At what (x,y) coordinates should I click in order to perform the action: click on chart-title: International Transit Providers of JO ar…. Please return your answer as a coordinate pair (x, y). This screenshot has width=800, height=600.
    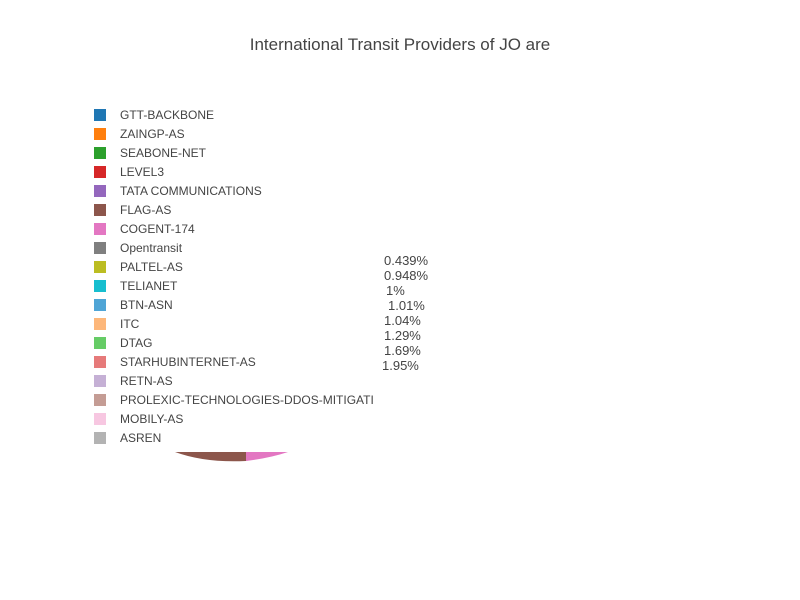
    Looking at the image, I should click on (400, 44).